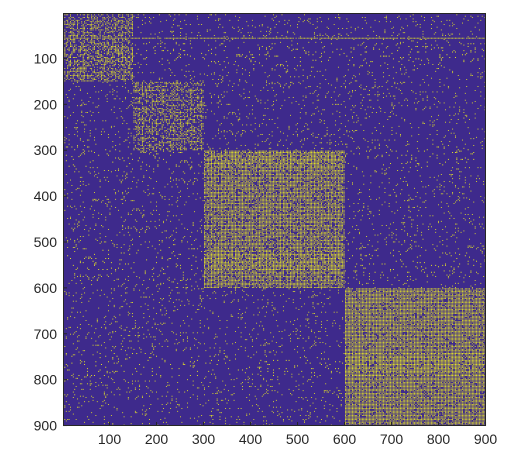 This screenshot has height=465, width=520. Describe the element at coordinates (46, 196) in the screenshot. I see `y-tick-label: 400` at that location.